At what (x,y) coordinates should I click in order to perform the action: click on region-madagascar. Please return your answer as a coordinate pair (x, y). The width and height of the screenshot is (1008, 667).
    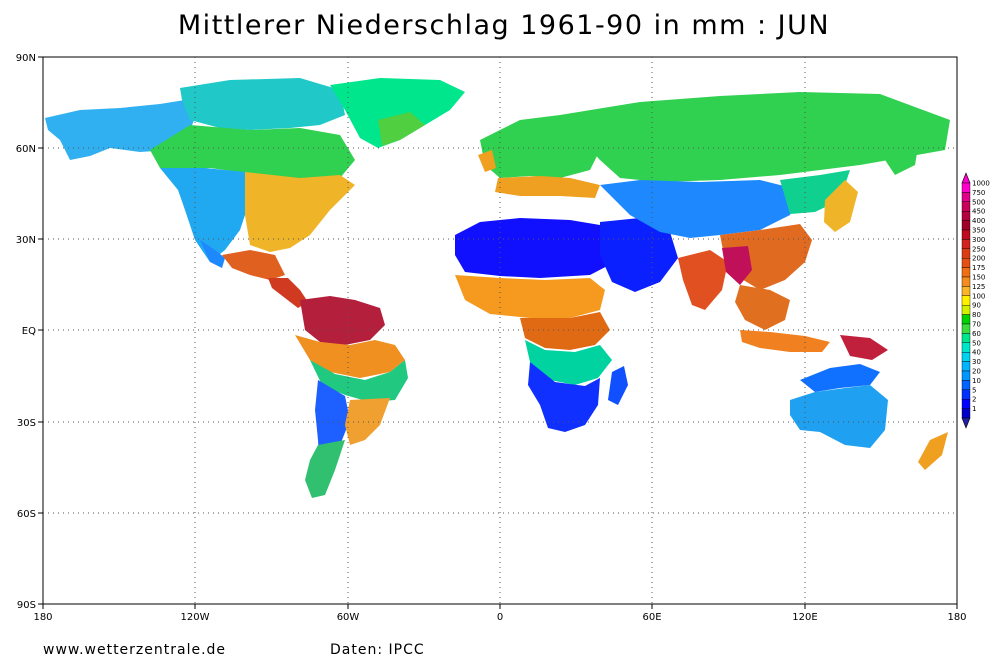
    Looking at the image, I should click on (618, 385).